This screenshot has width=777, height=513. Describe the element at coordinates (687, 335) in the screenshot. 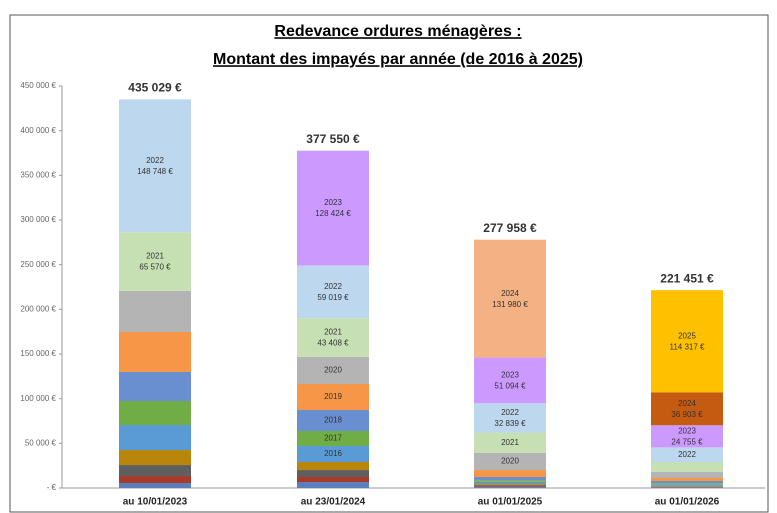

I see `segment-year-label: 2025` at that location.